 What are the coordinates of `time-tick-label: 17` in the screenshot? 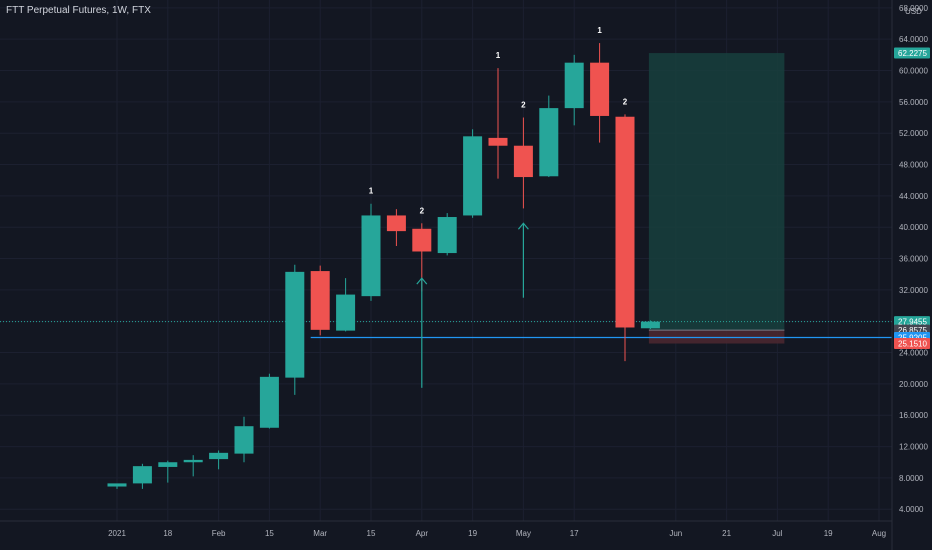 It's located at (574, 533).